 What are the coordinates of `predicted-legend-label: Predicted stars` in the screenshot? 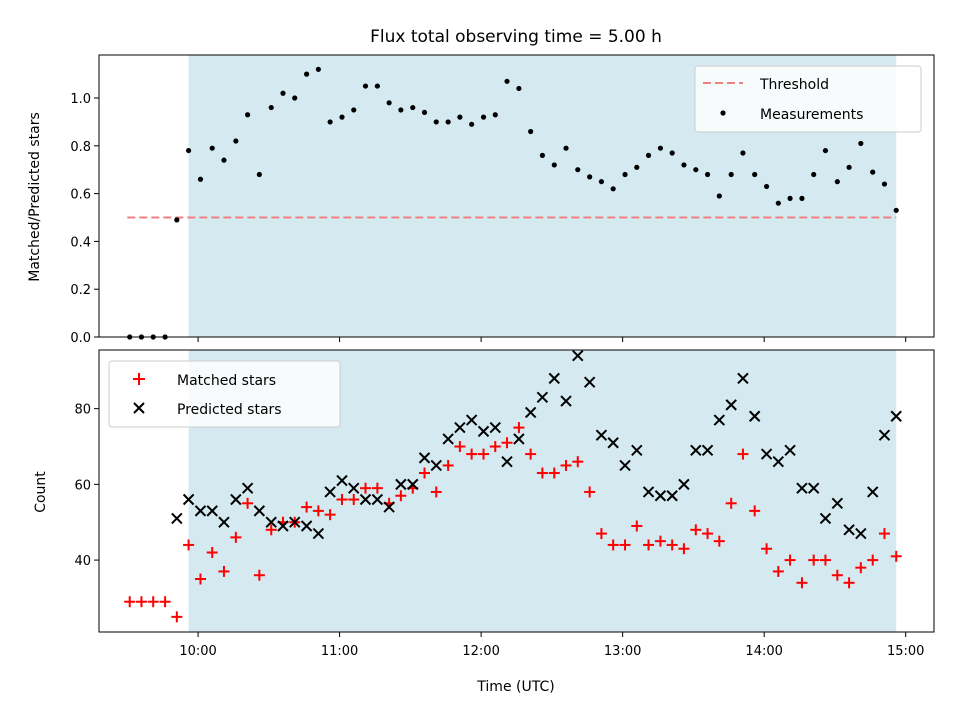 It's located at (229, 410).